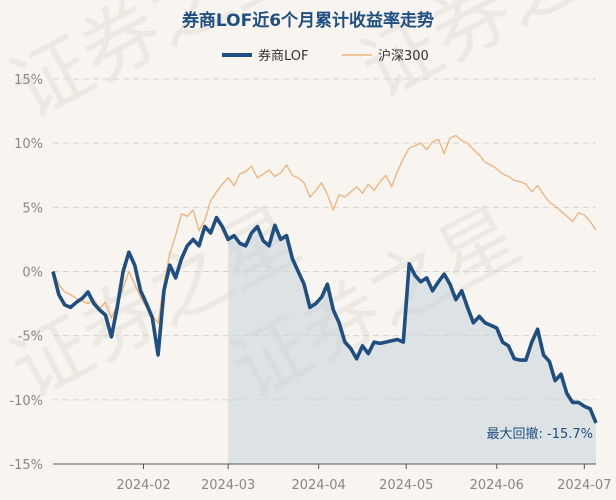 This screenshot has height=500, width=616. I want to click on y-tick-label: -5%, so click(30, 337).